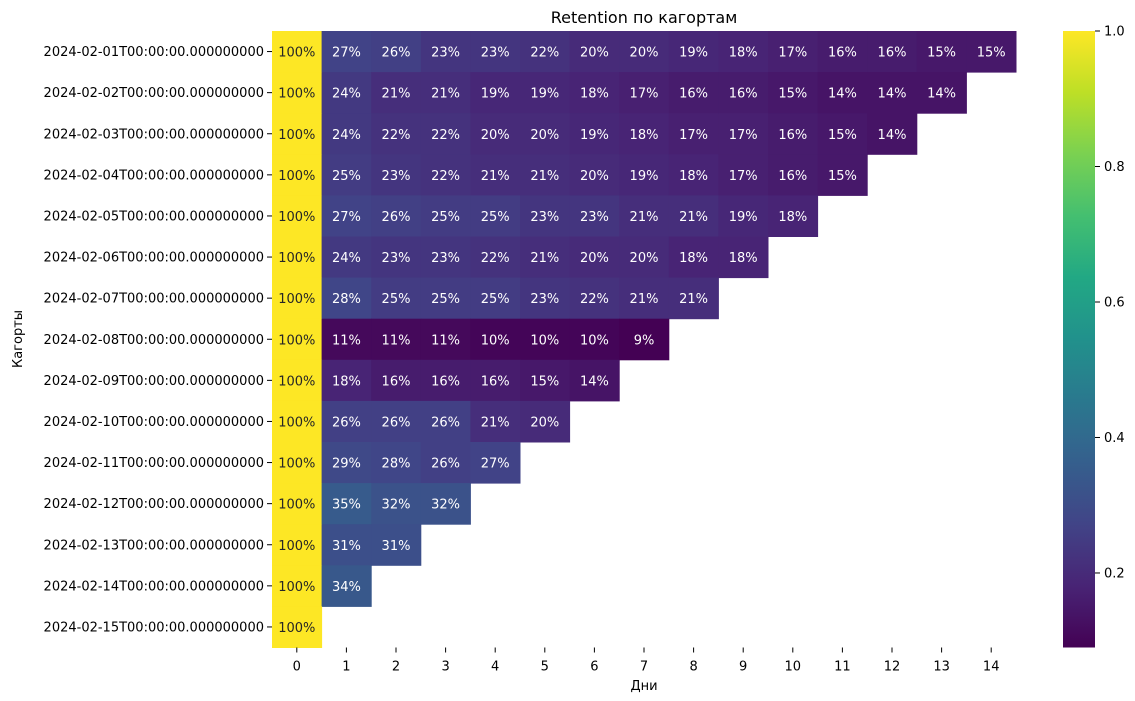 Image resolution: width=1135 pixels, height=701 pixels. Describe the element at coordinates (743, 667) in the screenshot. I see `x-tick-label: 9` at that location.